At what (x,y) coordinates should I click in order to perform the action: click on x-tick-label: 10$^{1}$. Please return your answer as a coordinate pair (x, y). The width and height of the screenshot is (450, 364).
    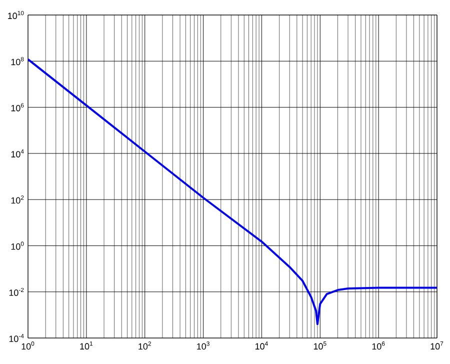
    Looking at the image, I should click on (86, 346).